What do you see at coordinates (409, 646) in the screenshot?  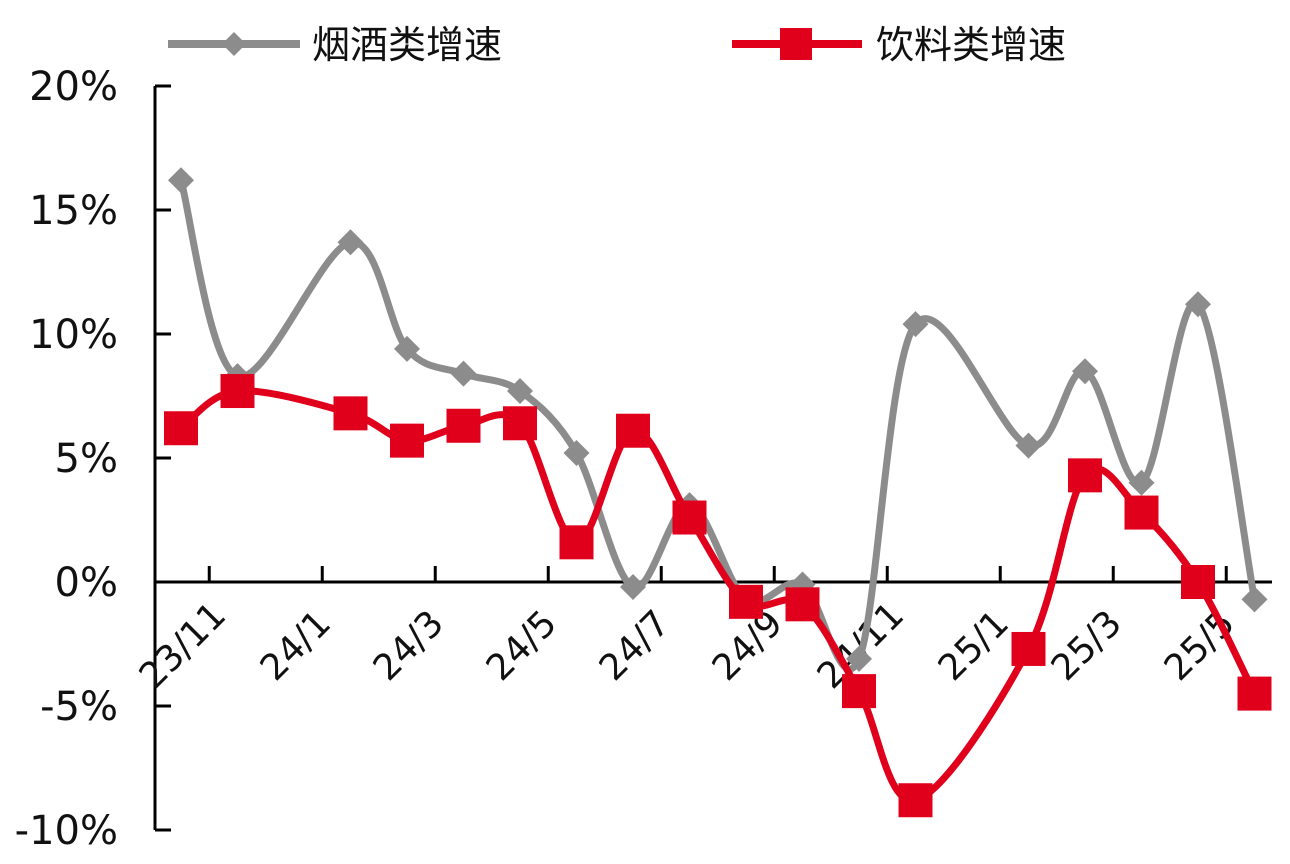 I see `x-tick-label: 24/3` at bounding box center [409, 646].